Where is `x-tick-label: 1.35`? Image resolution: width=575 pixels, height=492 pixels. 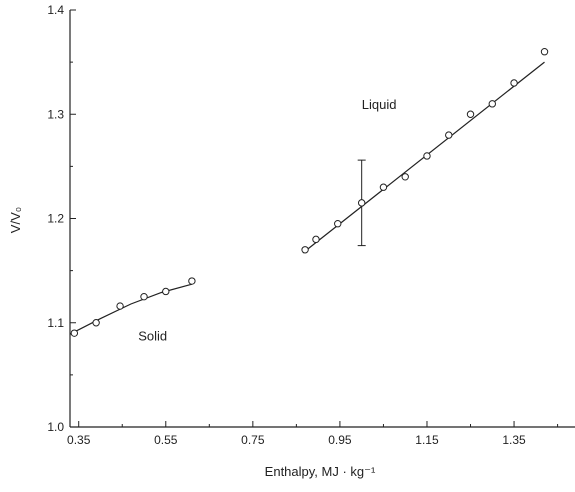
x-tick-label: 1.35 is located at coordinates (514, 440).